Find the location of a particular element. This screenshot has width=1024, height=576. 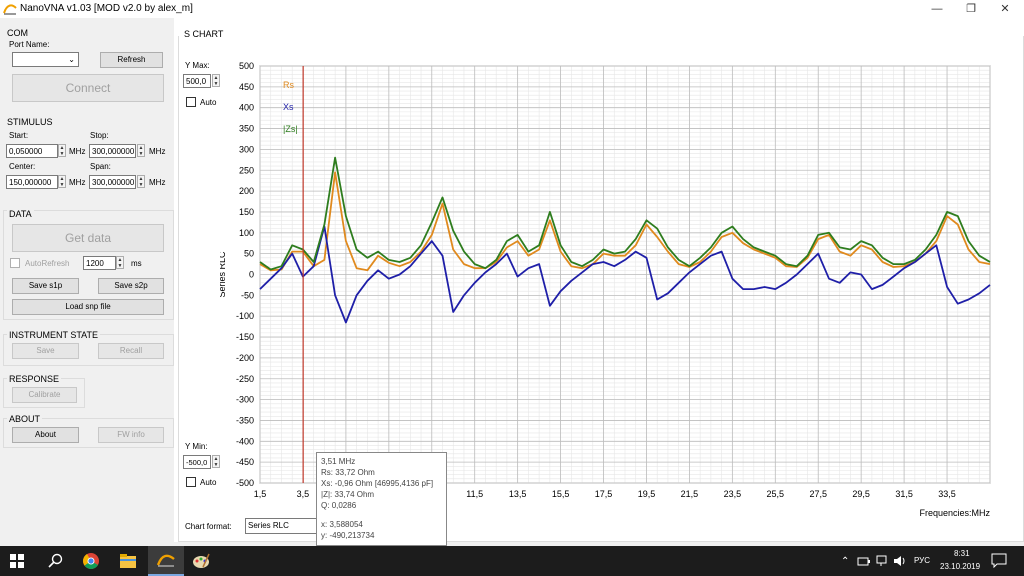

interval-unit: ms is located at coordinates (136, 263).